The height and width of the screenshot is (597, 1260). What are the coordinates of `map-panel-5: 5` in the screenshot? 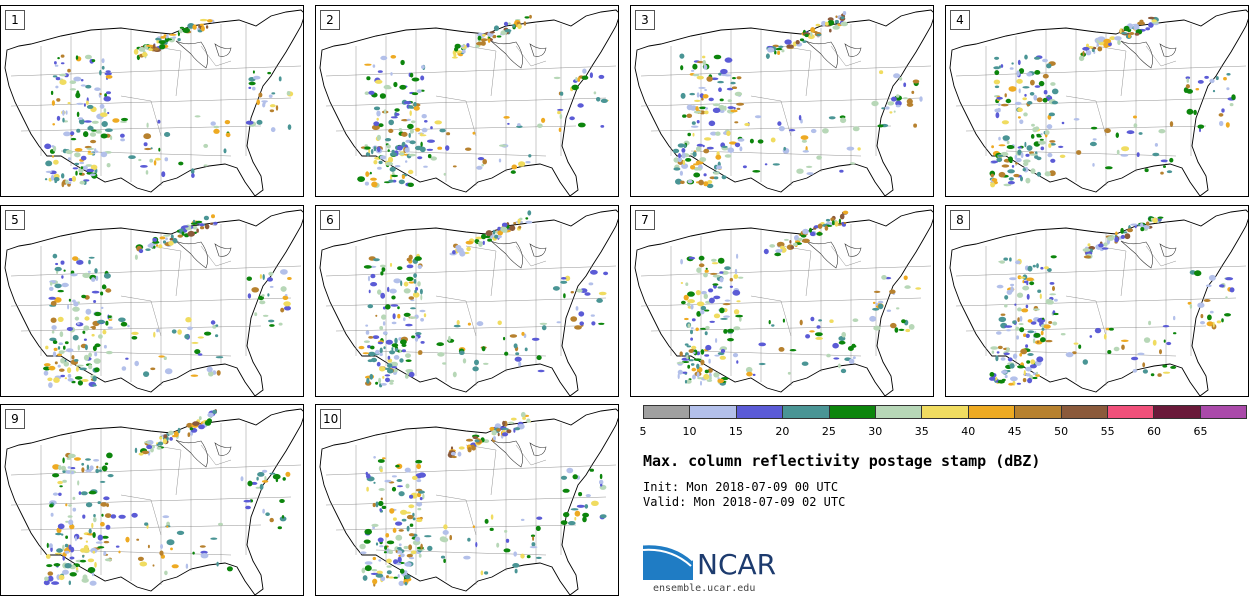 It's located at (152, 301).